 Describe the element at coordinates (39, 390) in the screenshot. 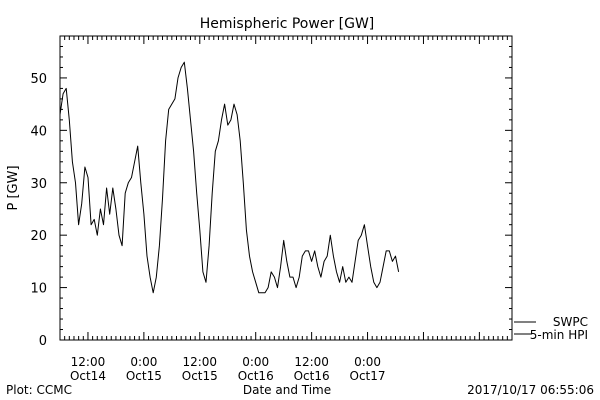

I see `plot-credit: Plot: CCMC` at that location.